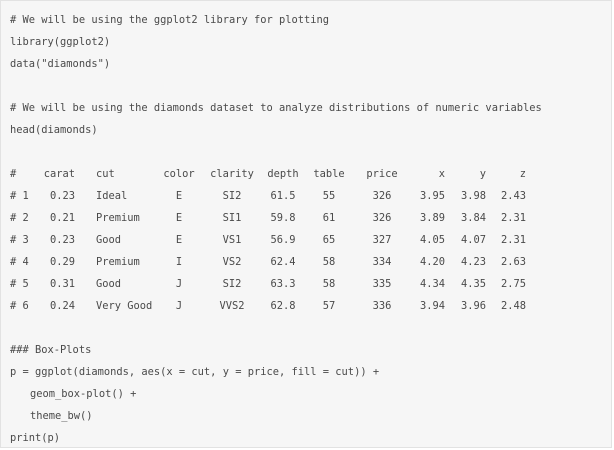  What do you see at coordinates (473, 240) in the screenshot?
I see `table-cell: 4.07` at bounding box center [473, 240].